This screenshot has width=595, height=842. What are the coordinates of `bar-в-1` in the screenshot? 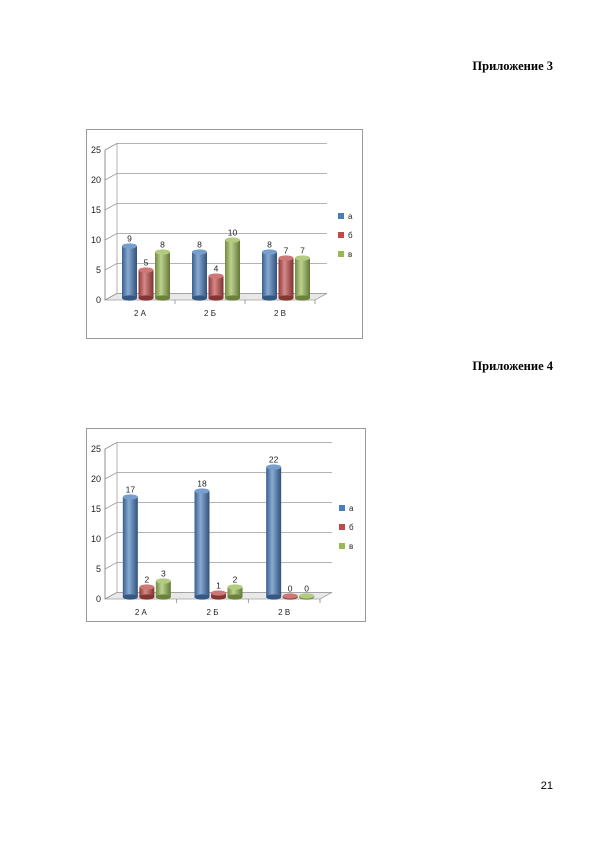 It's located at (232, 269).